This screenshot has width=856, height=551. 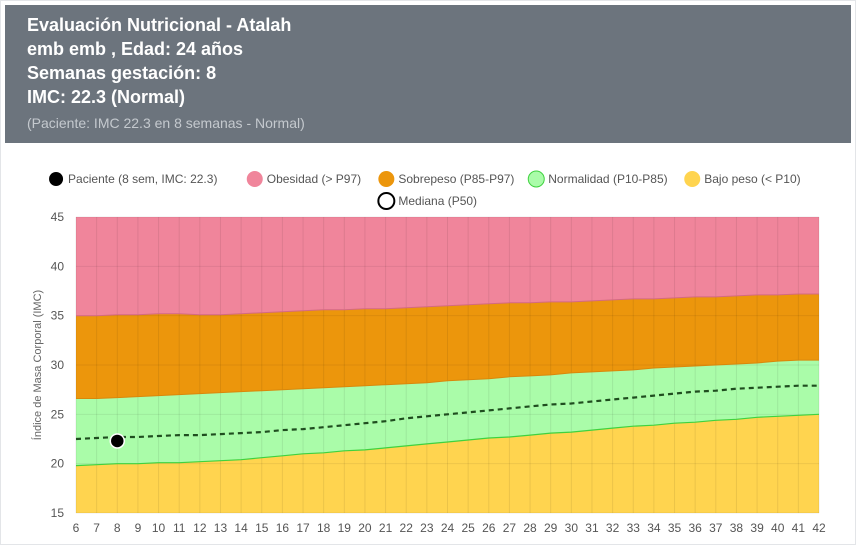 I want to click on legend-label-bajo_peso: Bajo peso (< P10), so click(x=752, y=179).